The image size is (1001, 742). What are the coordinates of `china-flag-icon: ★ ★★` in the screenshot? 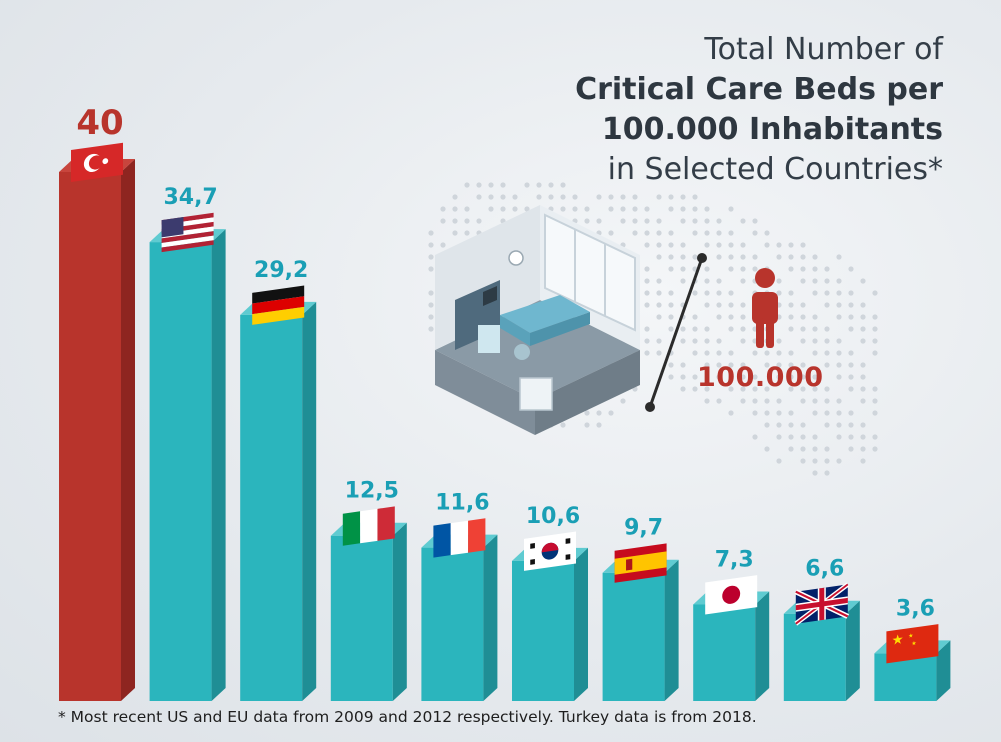 It's located at (912, 644).